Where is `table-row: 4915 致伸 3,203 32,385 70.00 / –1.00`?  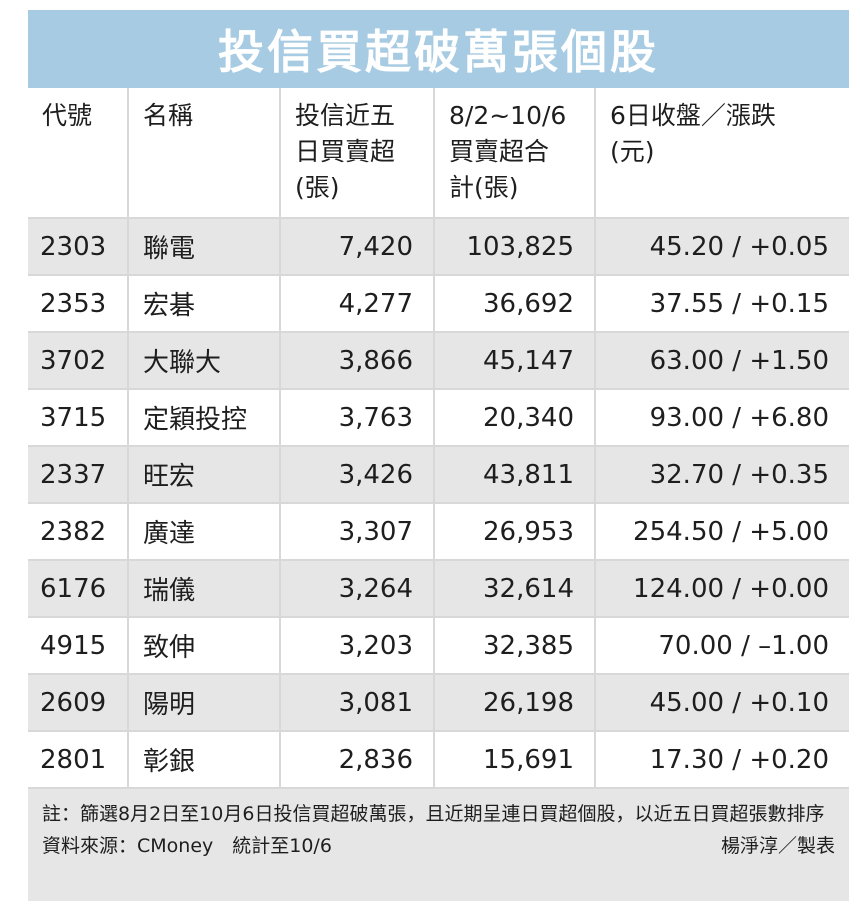 table-row: 4915 致伸 3,203 32,385 70.00 / –1.00 is located at coordinates (438, 646).